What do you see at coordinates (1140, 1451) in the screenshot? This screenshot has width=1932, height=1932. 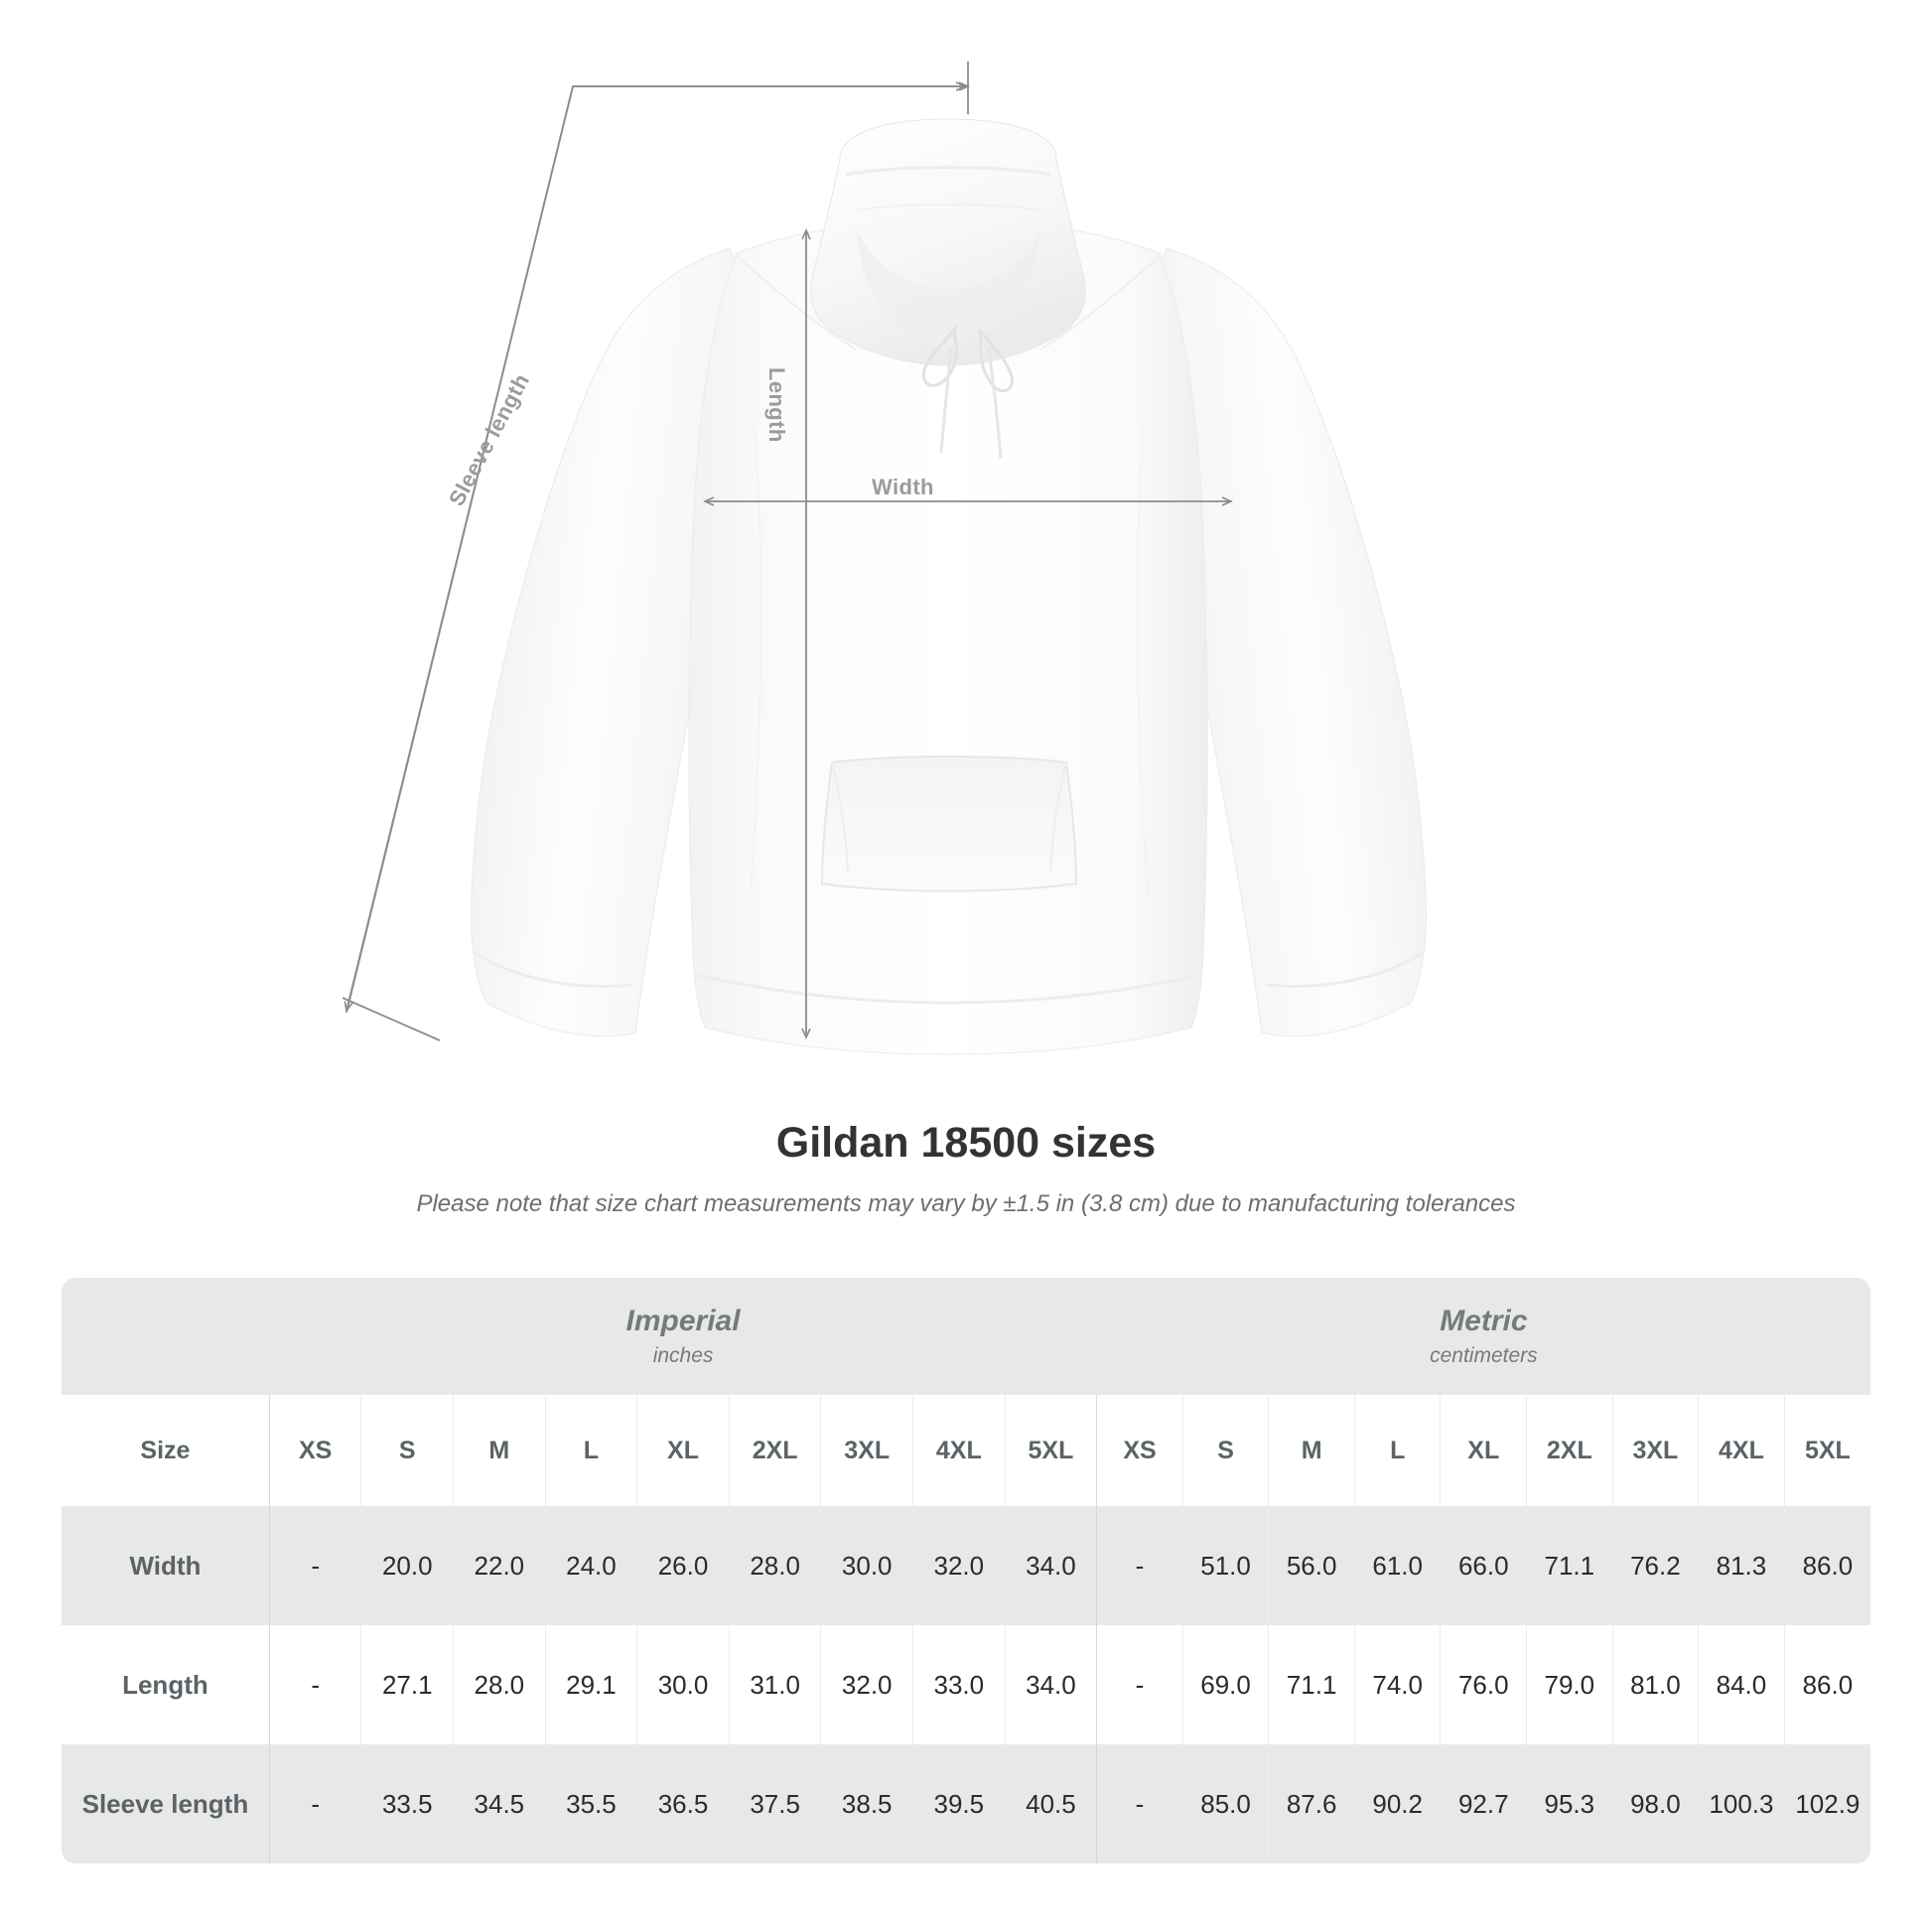 I see `size-header-metric-xs: XS` at bounding box center [1140, 1451].